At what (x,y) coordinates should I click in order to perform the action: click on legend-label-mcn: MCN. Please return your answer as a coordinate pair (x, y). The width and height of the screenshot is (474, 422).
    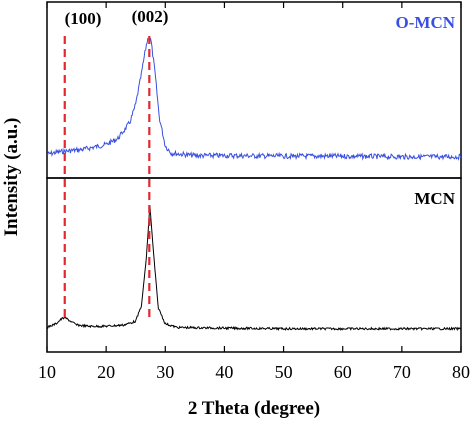
    Looking at the image, I should click on (434, 198).